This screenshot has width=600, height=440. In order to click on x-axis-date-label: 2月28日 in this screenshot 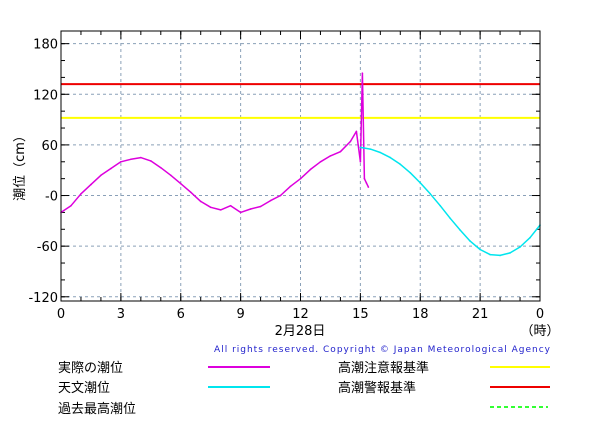, I will do `click(300, 331)`.